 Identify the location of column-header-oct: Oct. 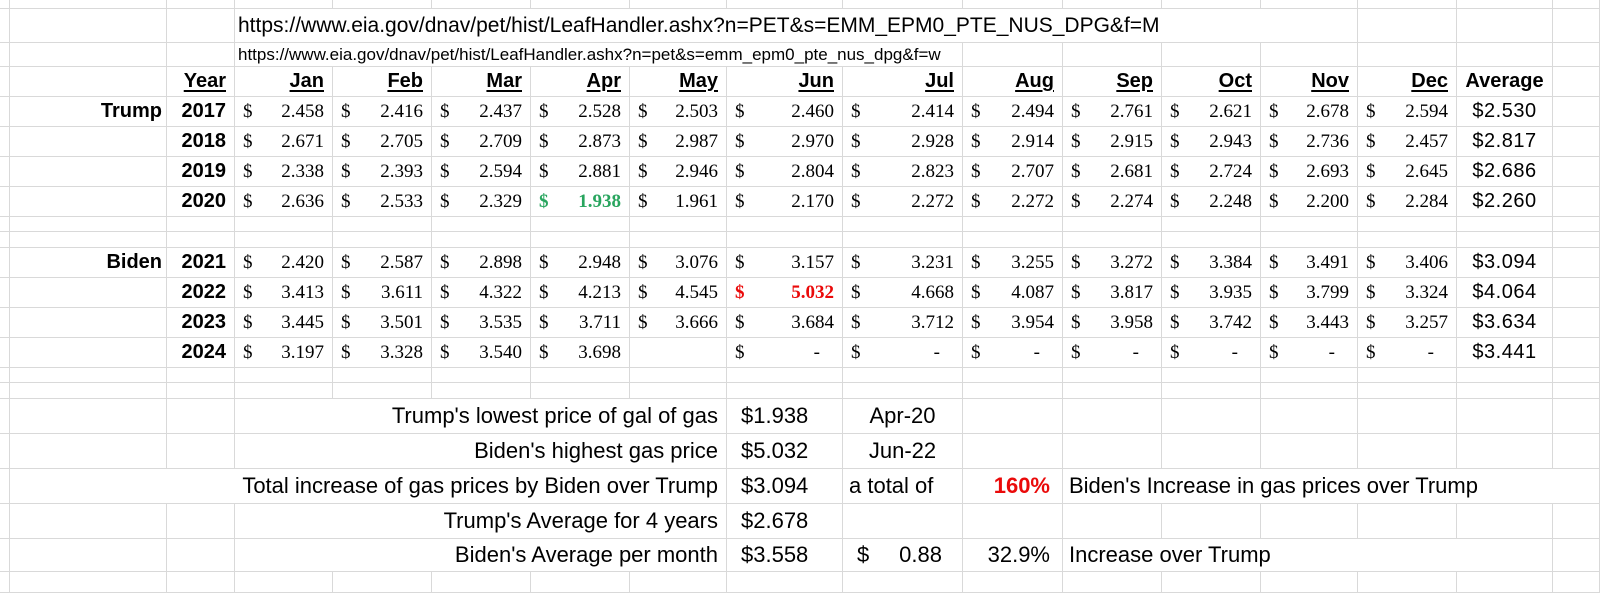
(1211, 82).